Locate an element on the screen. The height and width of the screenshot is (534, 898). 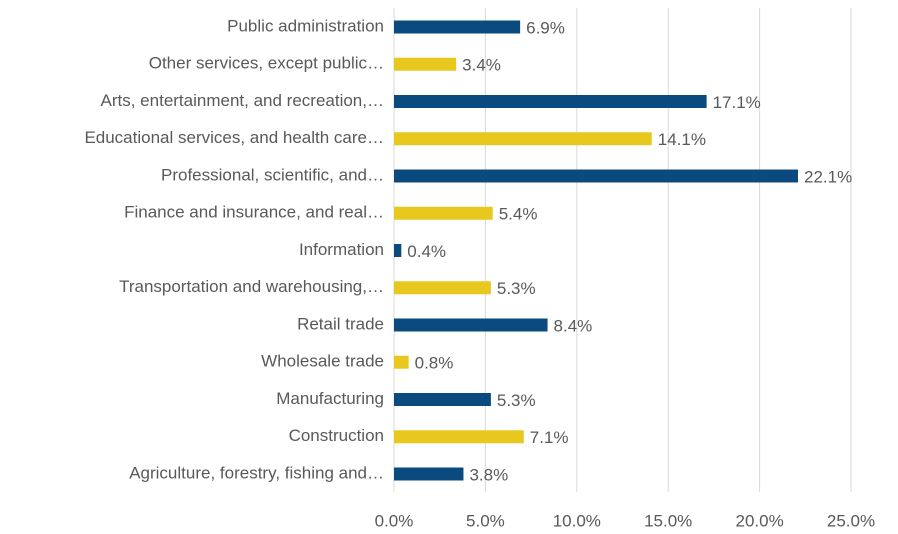
x-tick-label: 20.0% is located at coordinates (759, 520).